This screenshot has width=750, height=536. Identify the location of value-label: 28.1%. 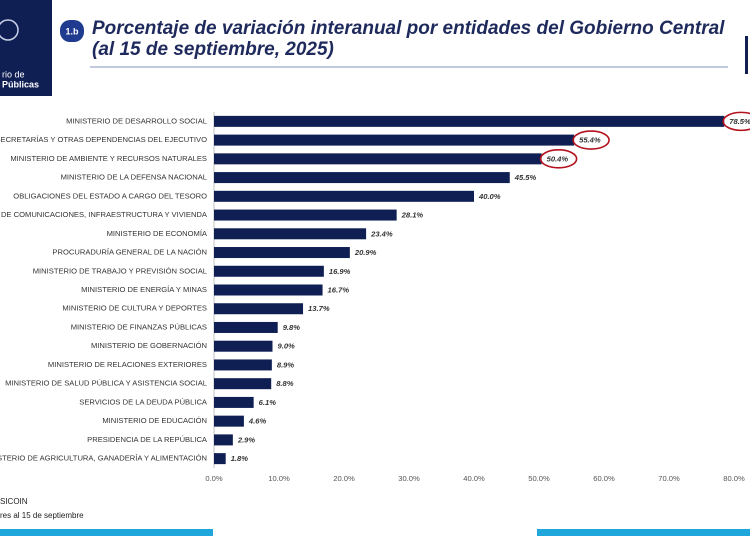
(412, 215).